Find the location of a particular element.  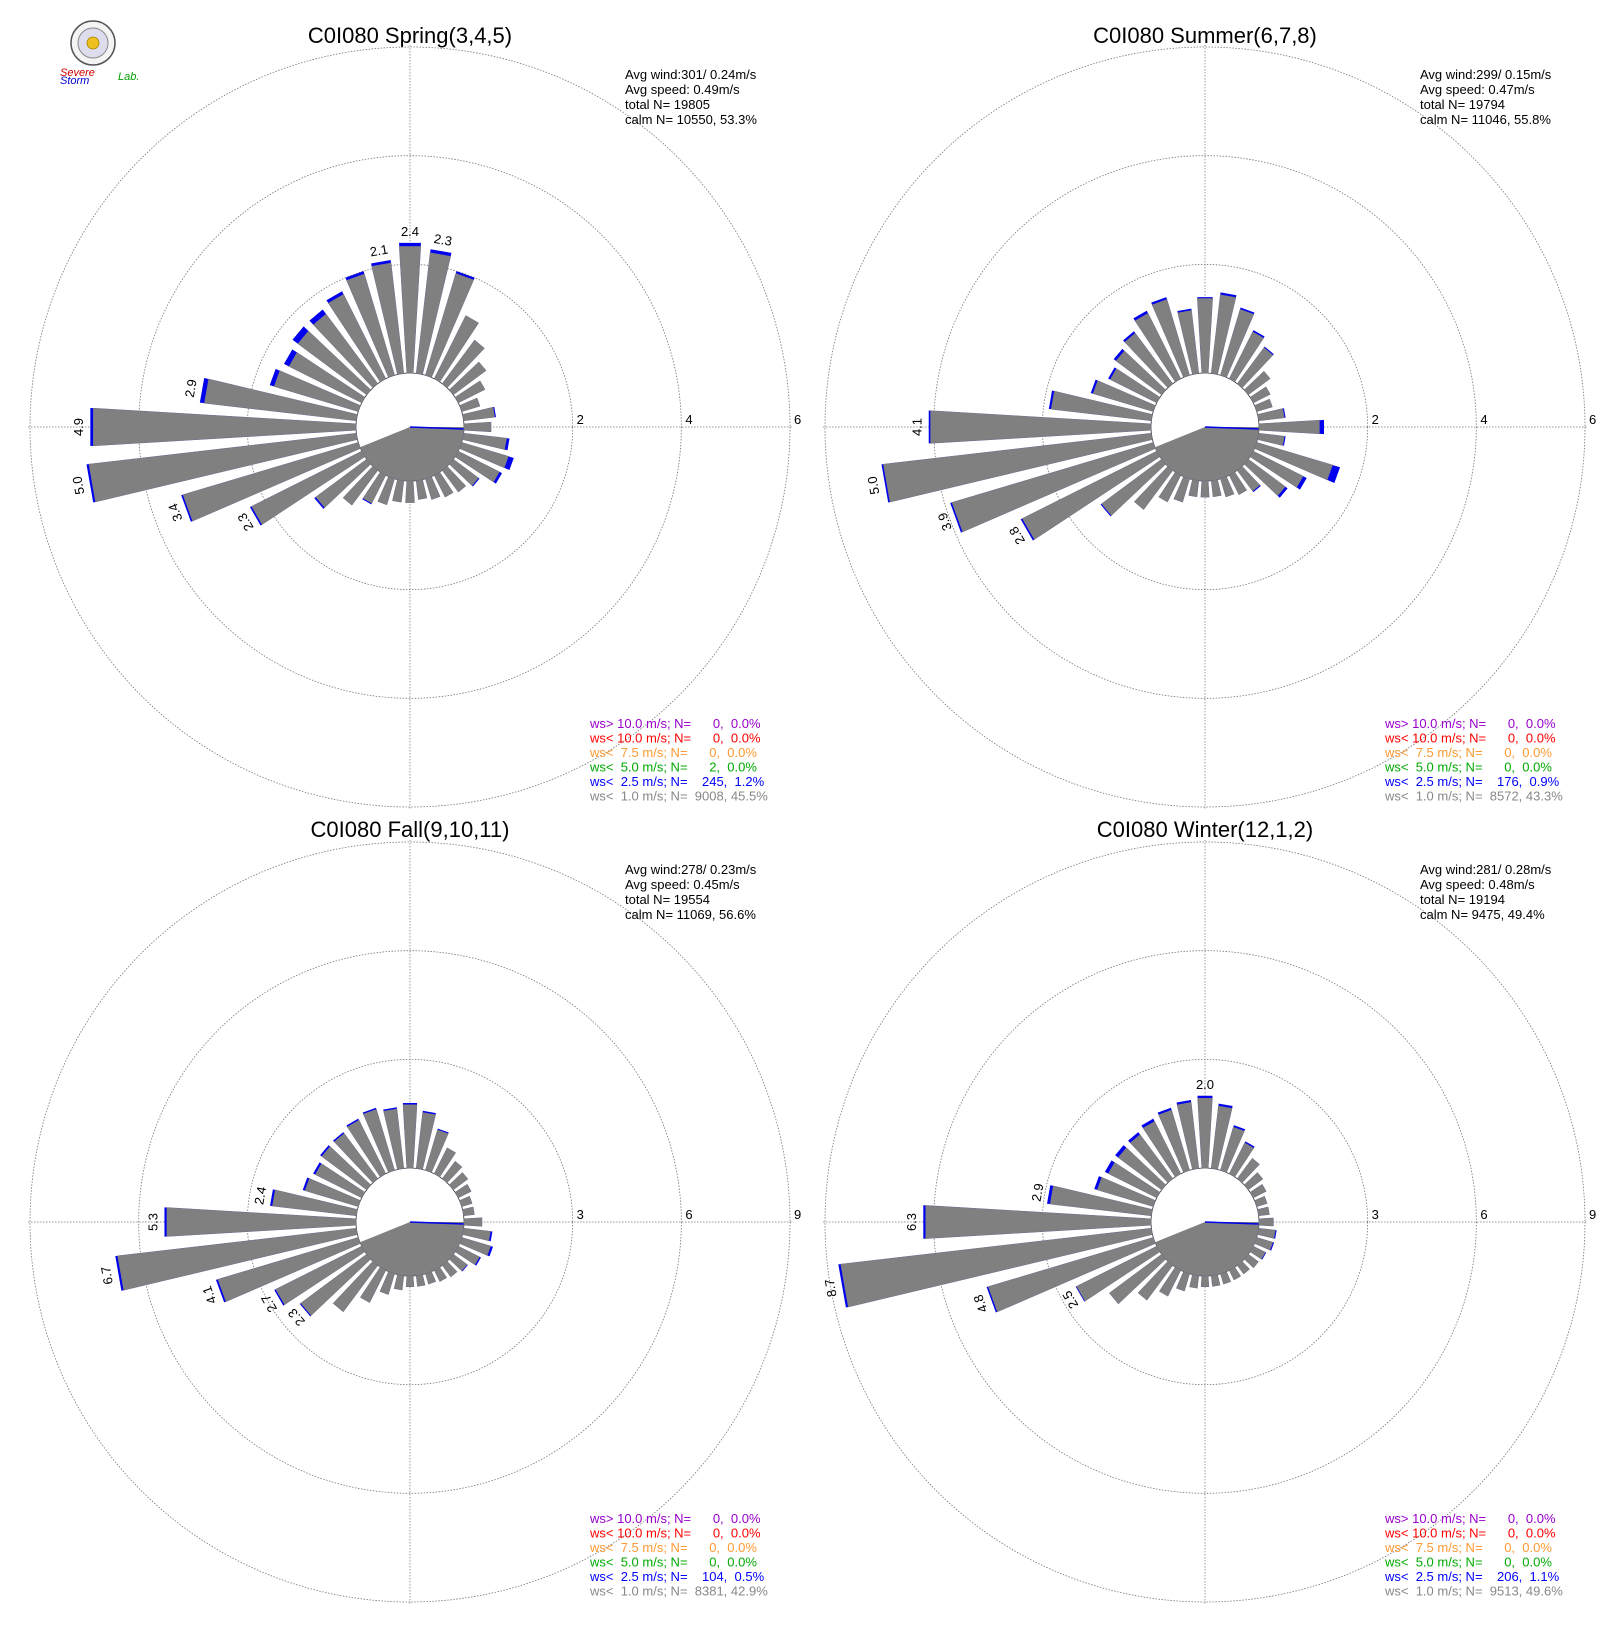

avg-speed: Avg speed: 0.48m/s is located at coordinates (1477, 884).